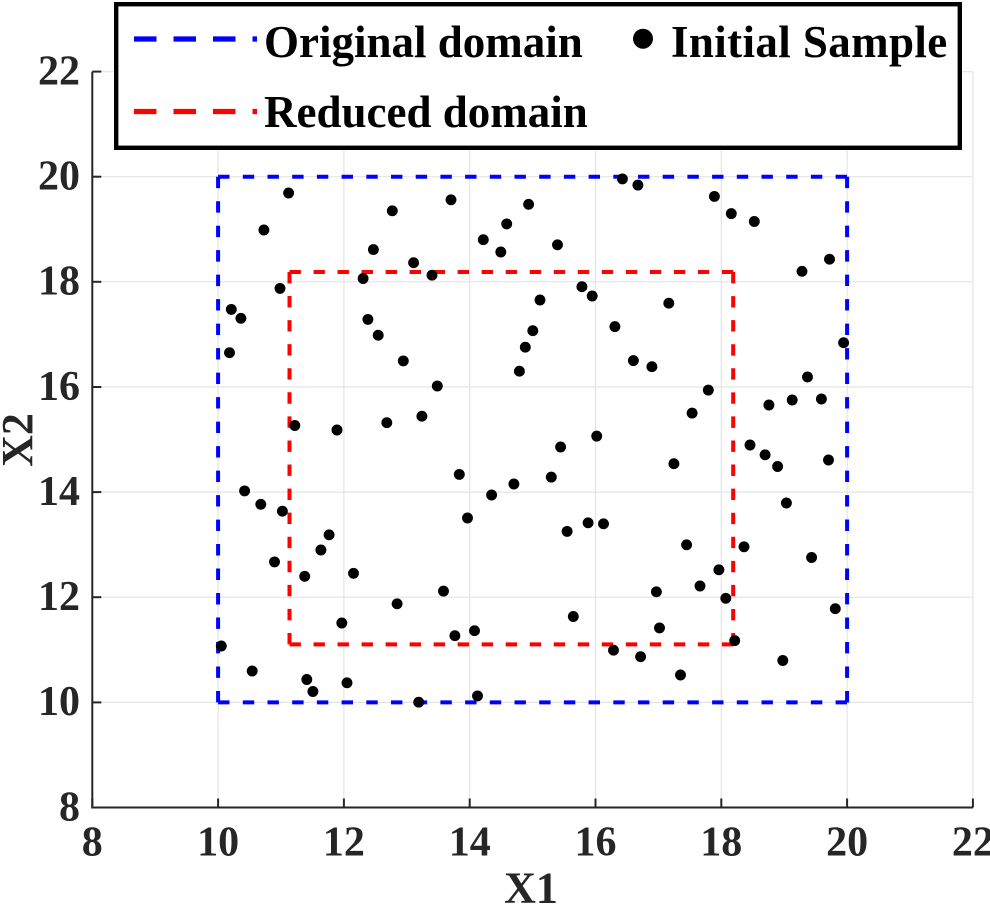 The image size is (990, 910). I want to click on svg-text: X2, so click(21, 440).